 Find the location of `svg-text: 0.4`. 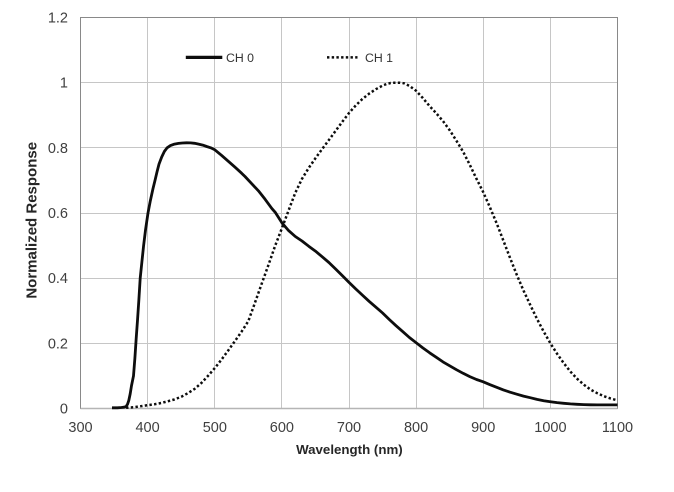

svg-text: 0.4 is located at coordinates (58, 279).